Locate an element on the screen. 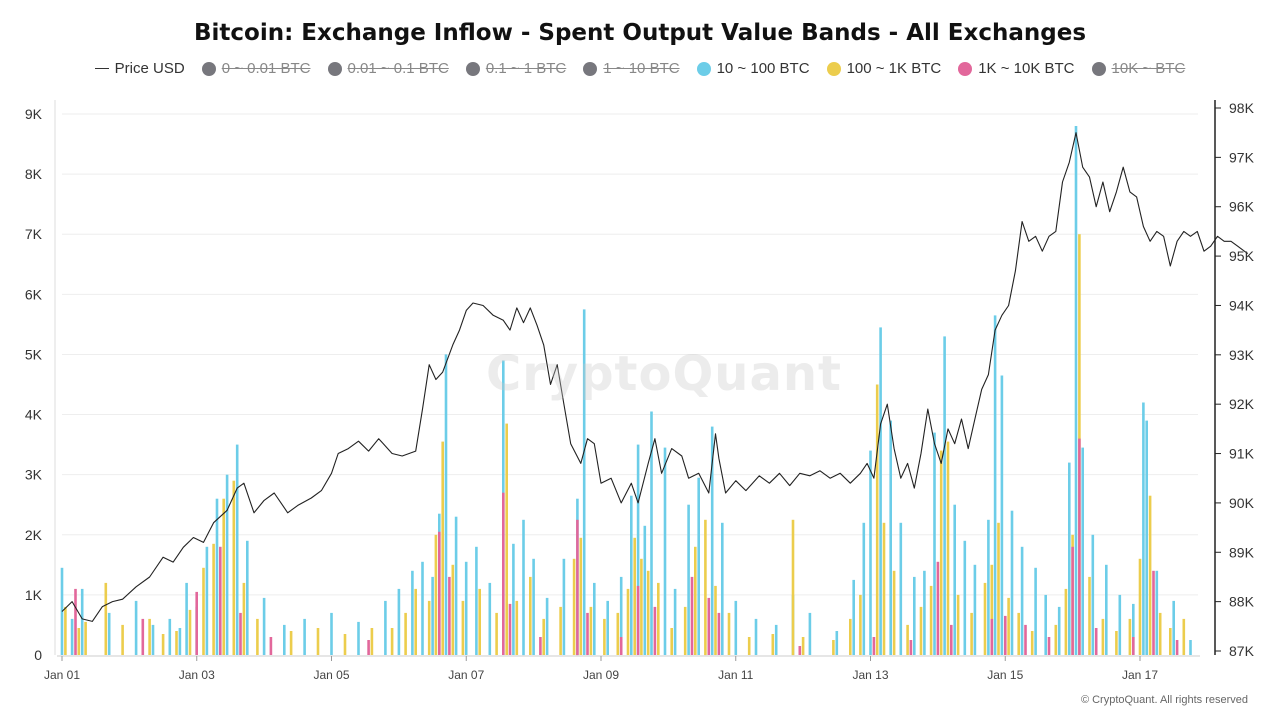  legend-item-6: 100 ~ 1K BTC is located at coordinates (883, 68).